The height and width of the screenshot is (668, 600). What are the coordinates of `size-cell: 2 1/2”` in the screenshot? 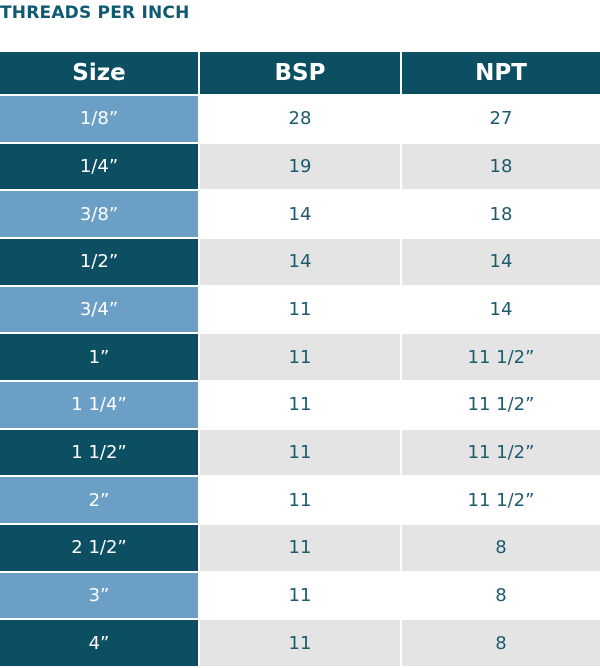 It's located at (99, 548).